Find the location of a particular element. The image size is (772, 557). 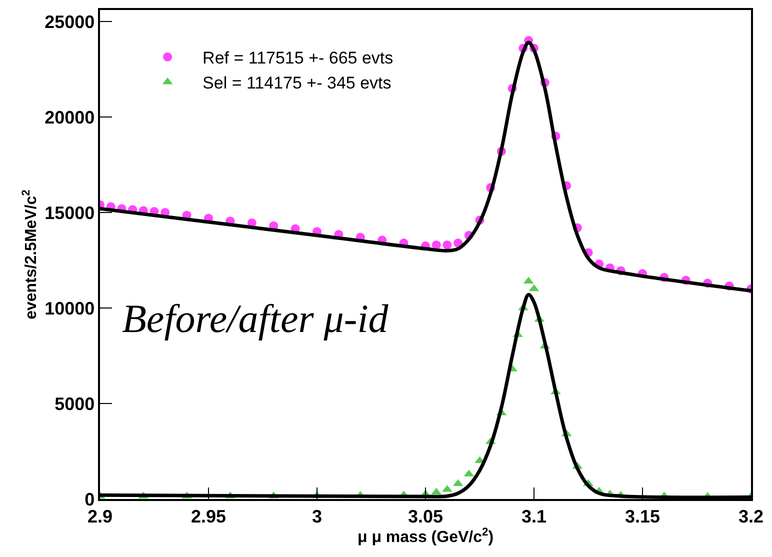

y-tick-label: 25000 is located at coordinates (69, 22).